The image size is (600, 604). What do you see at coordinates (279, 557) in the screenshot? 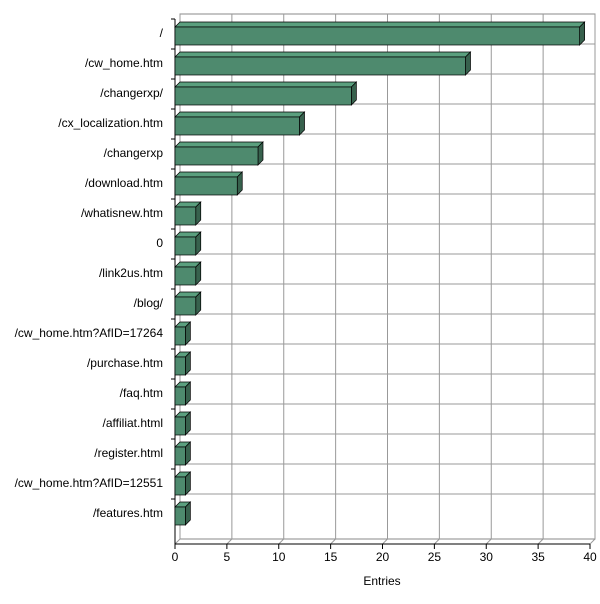
I see `x-tick-label: 10` at bounding box center [279, 557].